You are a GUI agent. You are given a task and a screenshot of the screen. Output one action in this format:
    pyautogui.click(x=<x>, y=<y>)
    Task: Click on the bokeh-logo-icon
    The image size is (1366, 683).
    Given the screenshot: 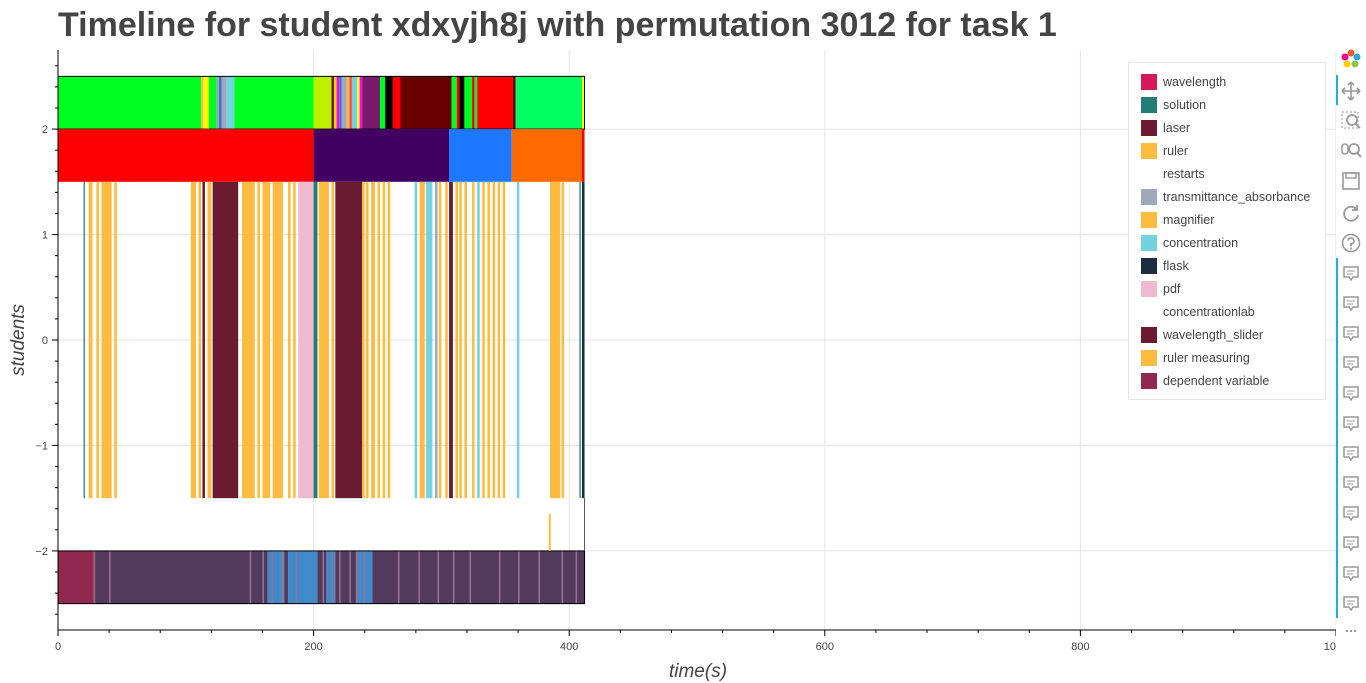 What is the action you would take?
    pyautogui.click(x=1351, y=59)
    